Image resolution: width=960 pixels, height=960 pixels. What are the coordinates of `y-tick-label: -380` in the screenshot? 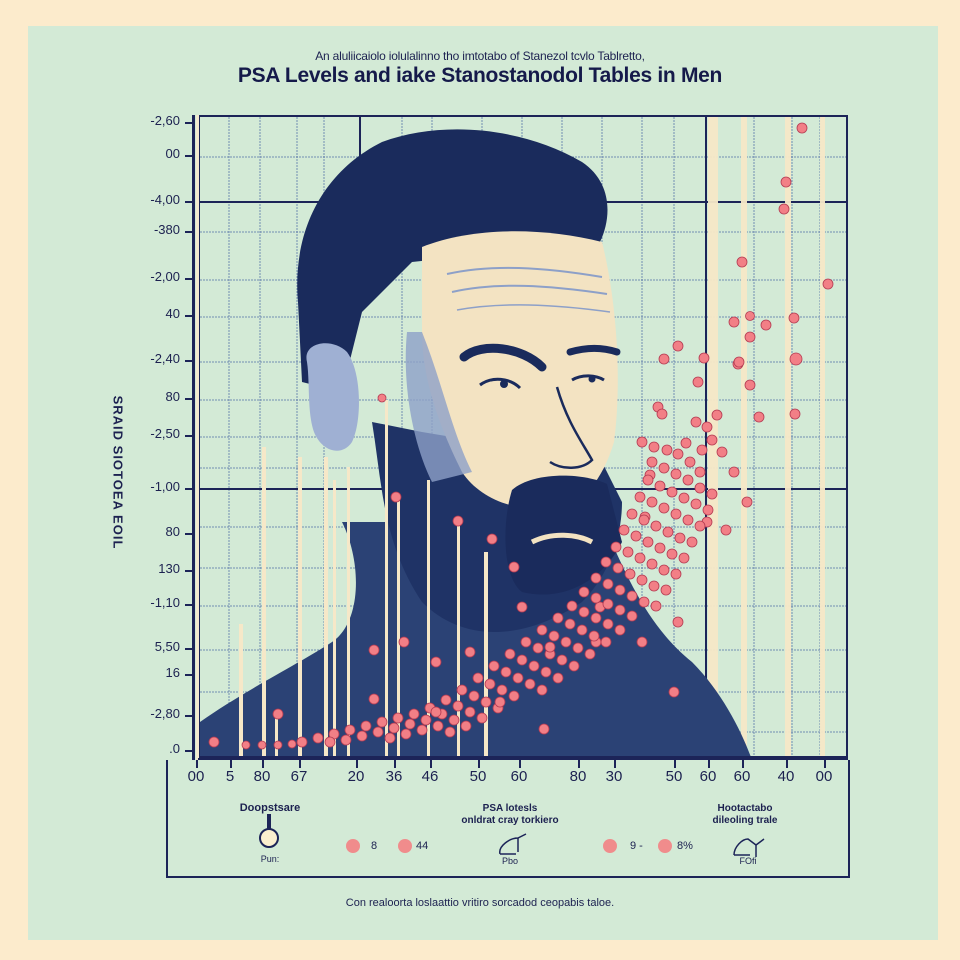 It's located at (166, 229).